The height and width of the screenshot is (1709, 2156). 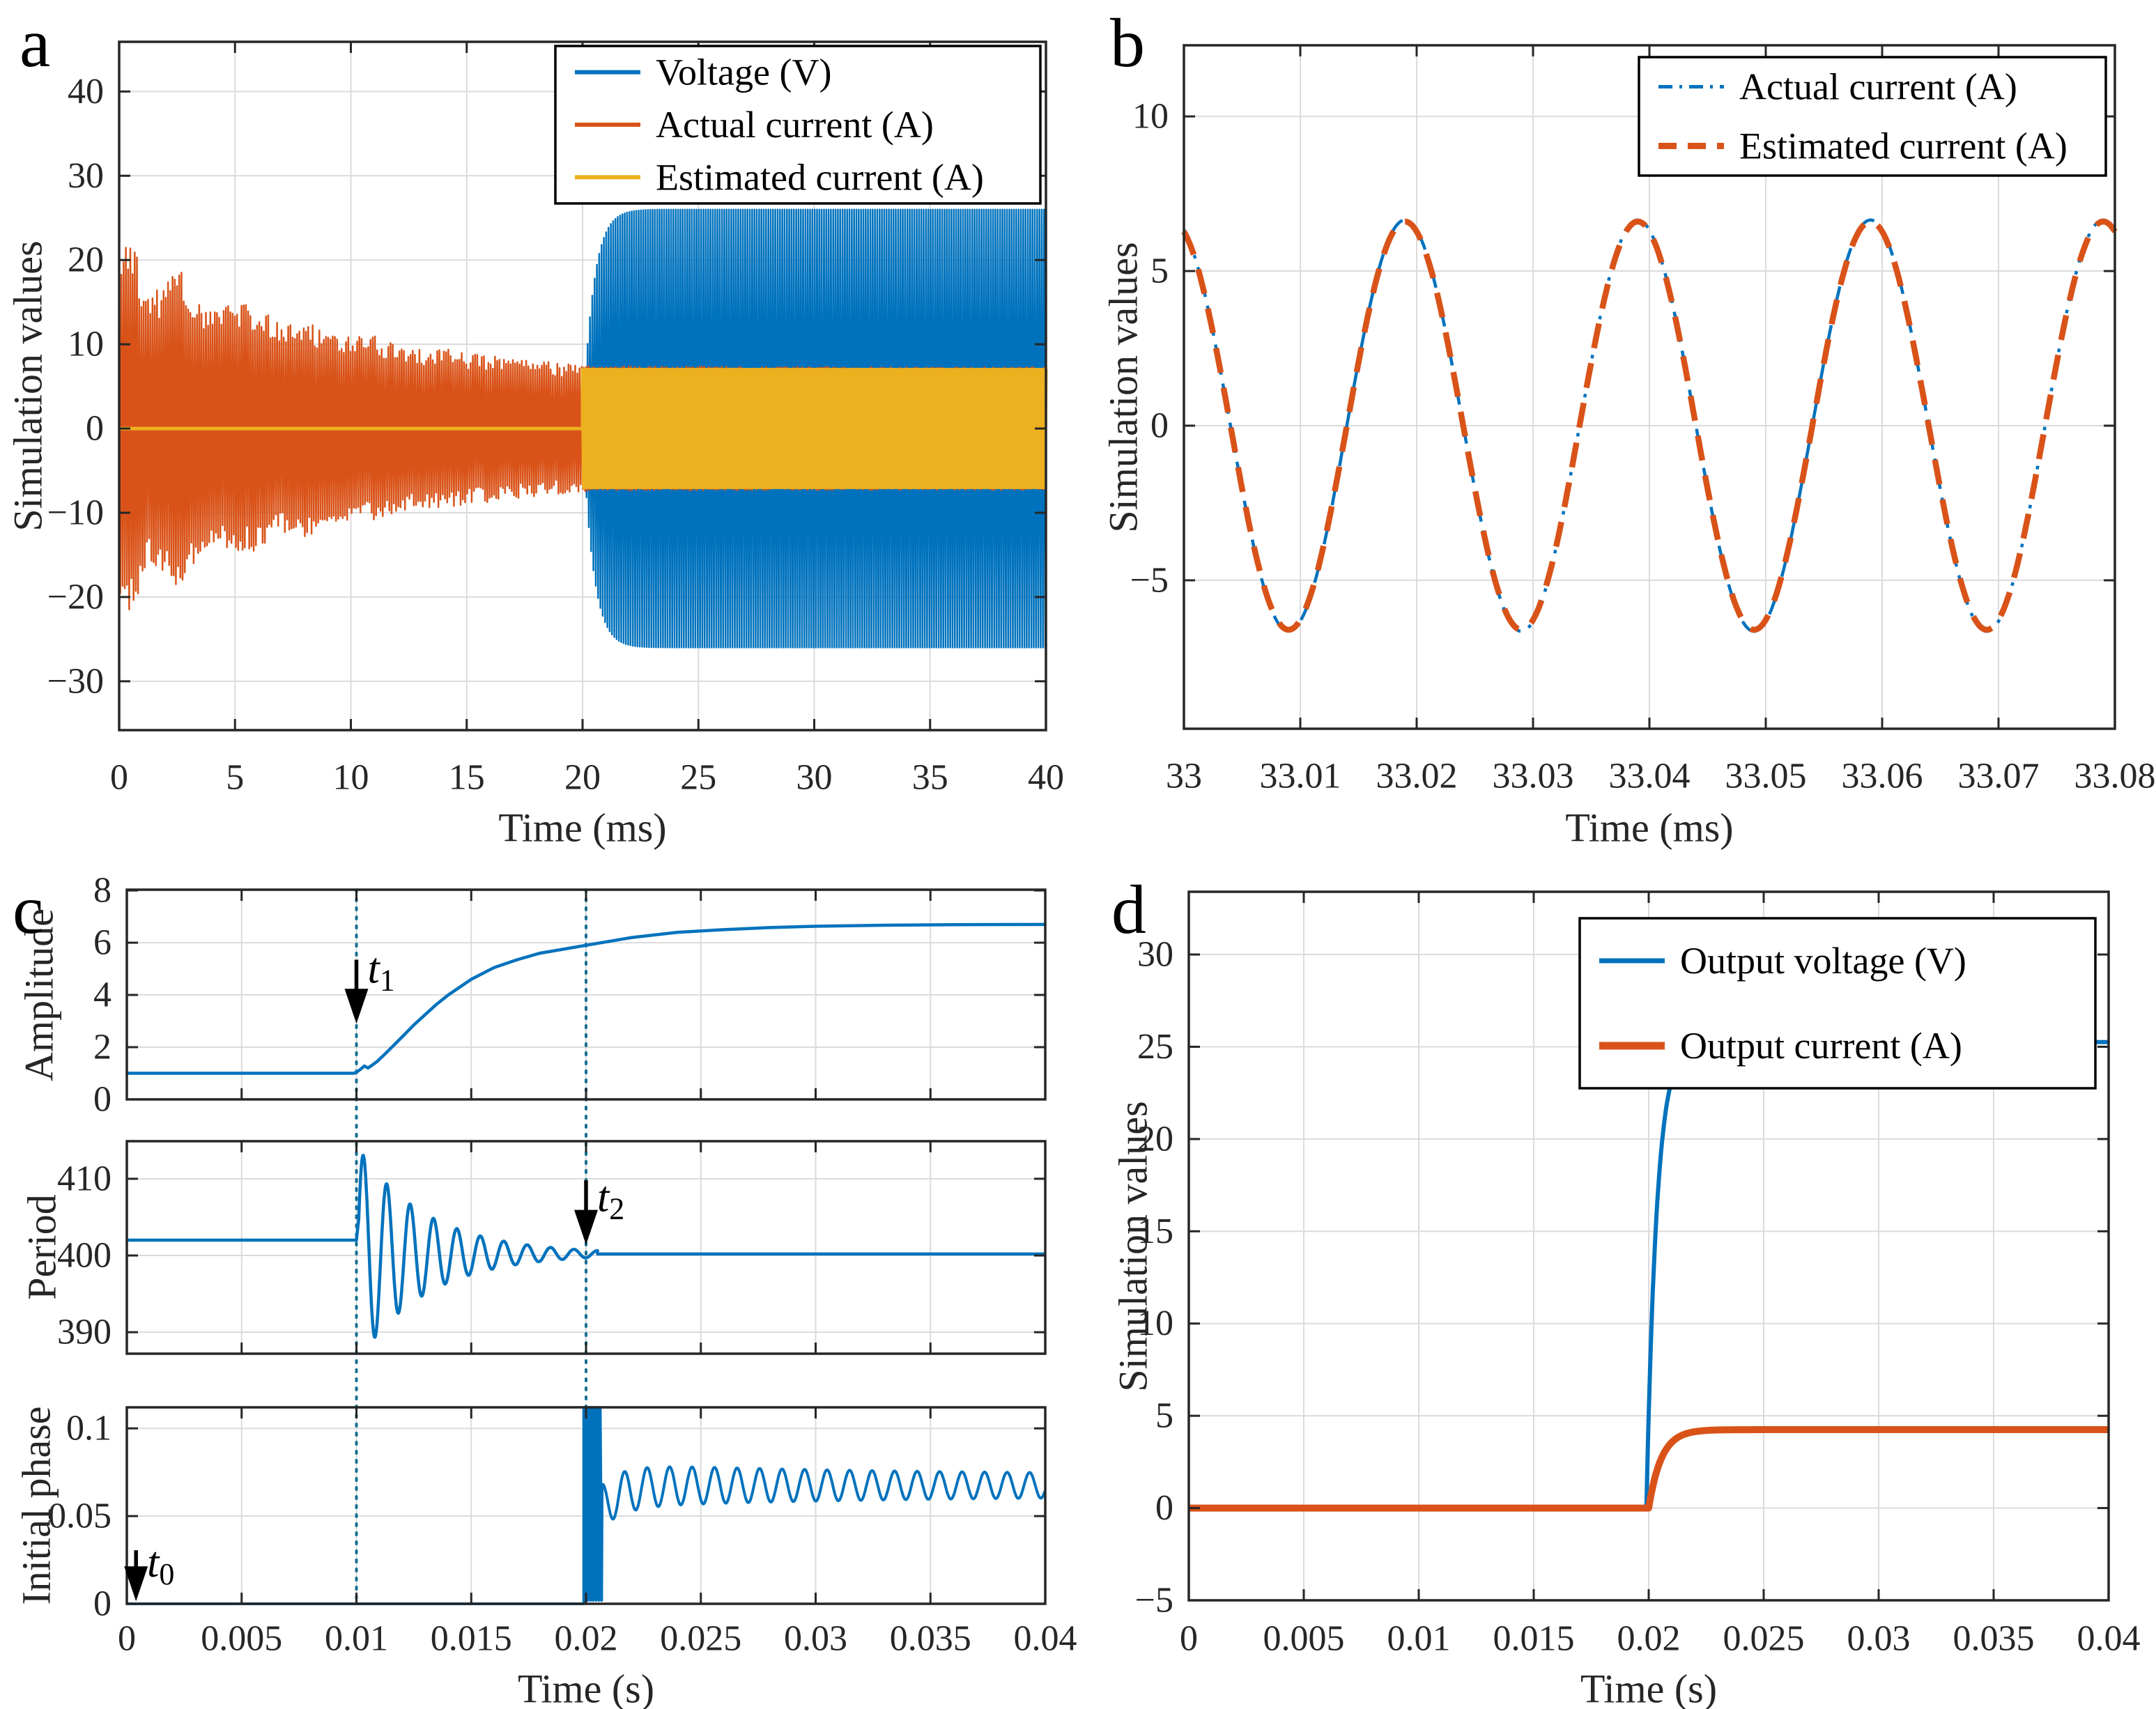 What do you see at coordinates (1650, 776) in the screenshot?
I see `x-tick-label: 33.04` at bounding box center [1650, 776].